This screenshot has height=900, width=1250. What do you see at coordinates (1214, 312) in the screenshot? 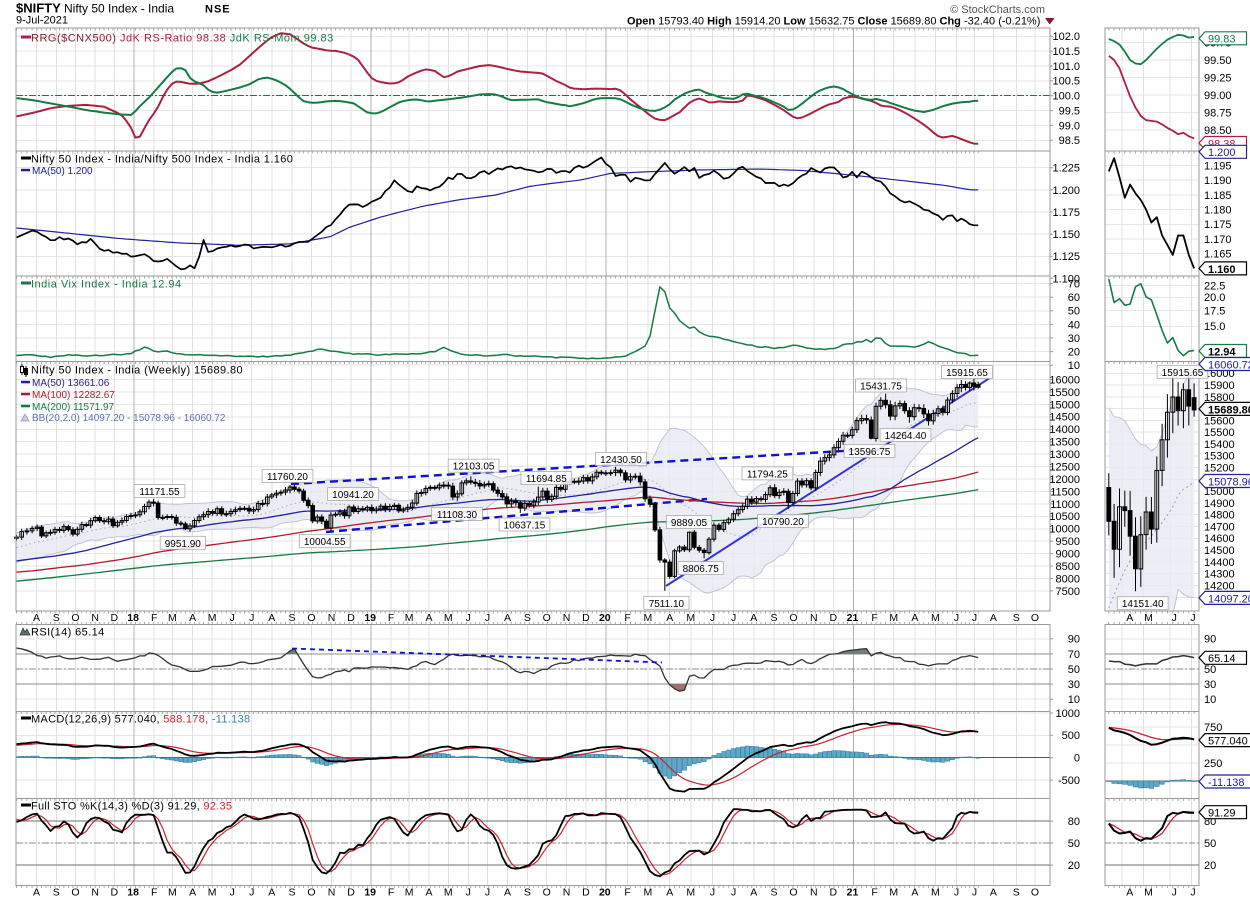
I see `svg-text: 17.5` at bounding box center [1214, 312].